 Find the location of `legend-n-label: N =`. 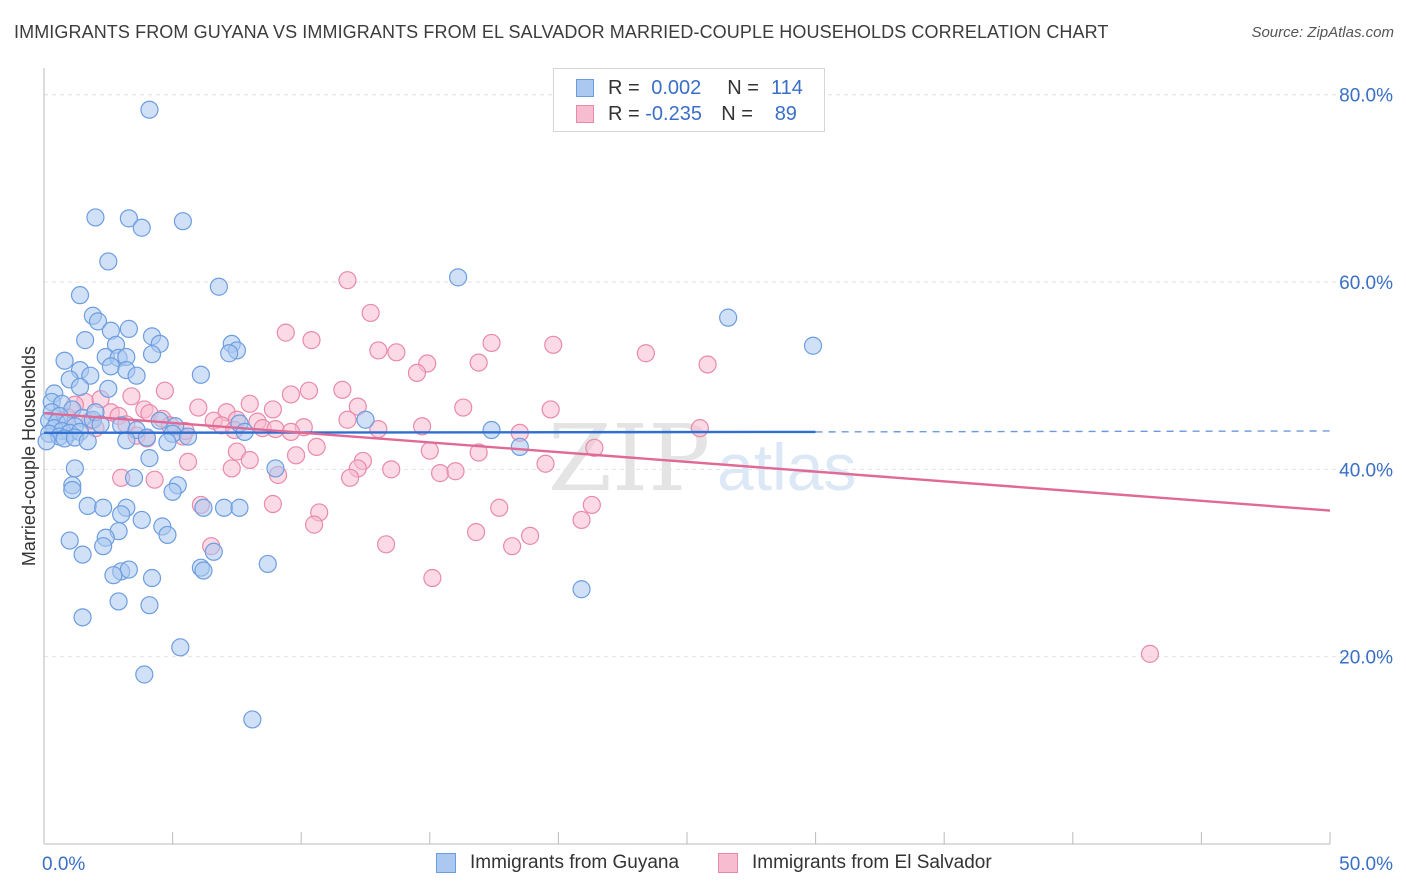

legend-n-label: N = is located at coordinates (743, 87).